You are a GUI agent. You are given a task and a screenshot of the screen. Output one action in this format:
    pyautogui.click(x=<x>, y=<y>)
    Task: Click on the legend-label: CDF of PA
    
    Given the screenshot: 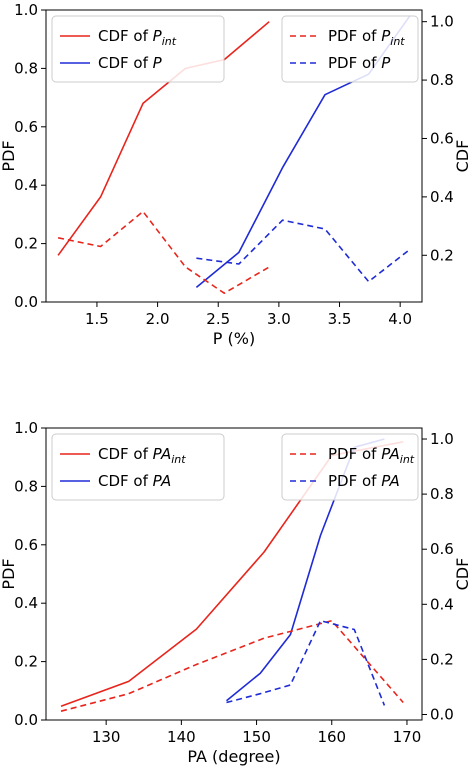 What is the action you would take?
    pyautogui.click(x=134, y=481)
    